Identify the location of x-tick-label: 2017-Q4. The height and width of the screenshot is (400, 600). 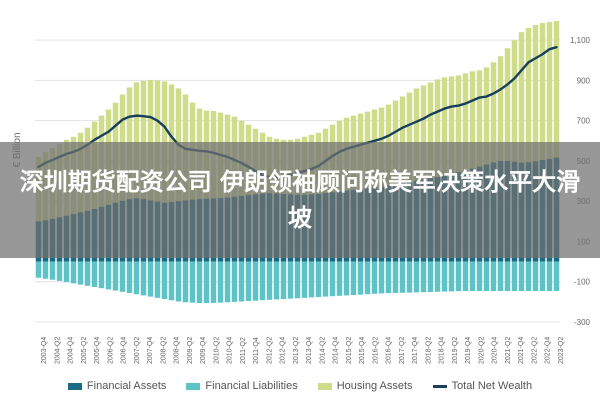
(415, 350).